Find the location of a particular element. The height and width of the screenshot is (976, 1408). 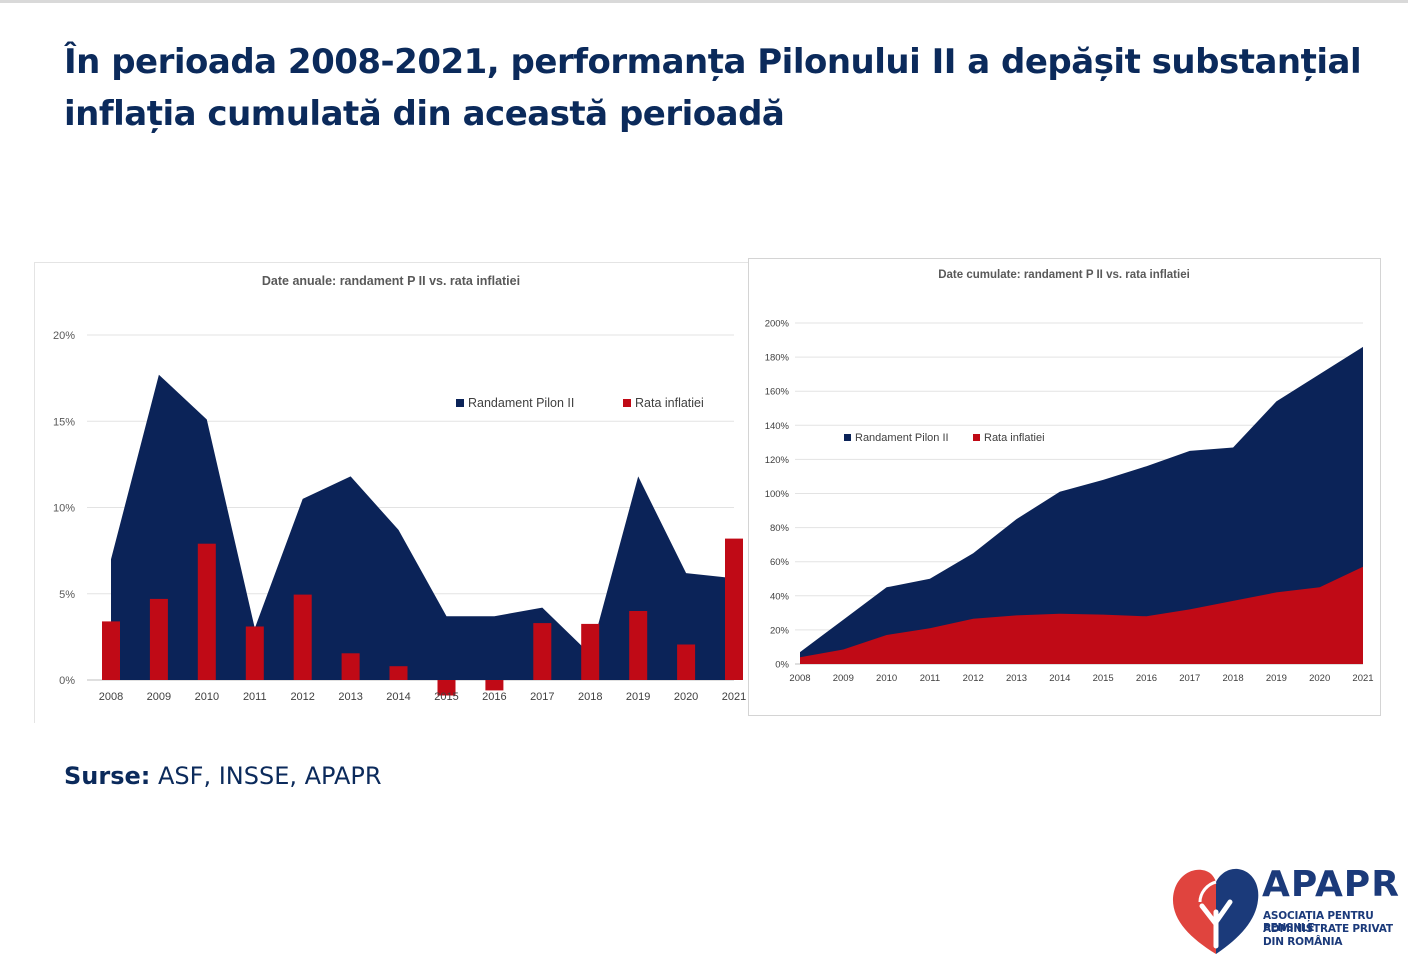

cumulative-x-tick-label: 2014 is located at coordinates (1059, 678).